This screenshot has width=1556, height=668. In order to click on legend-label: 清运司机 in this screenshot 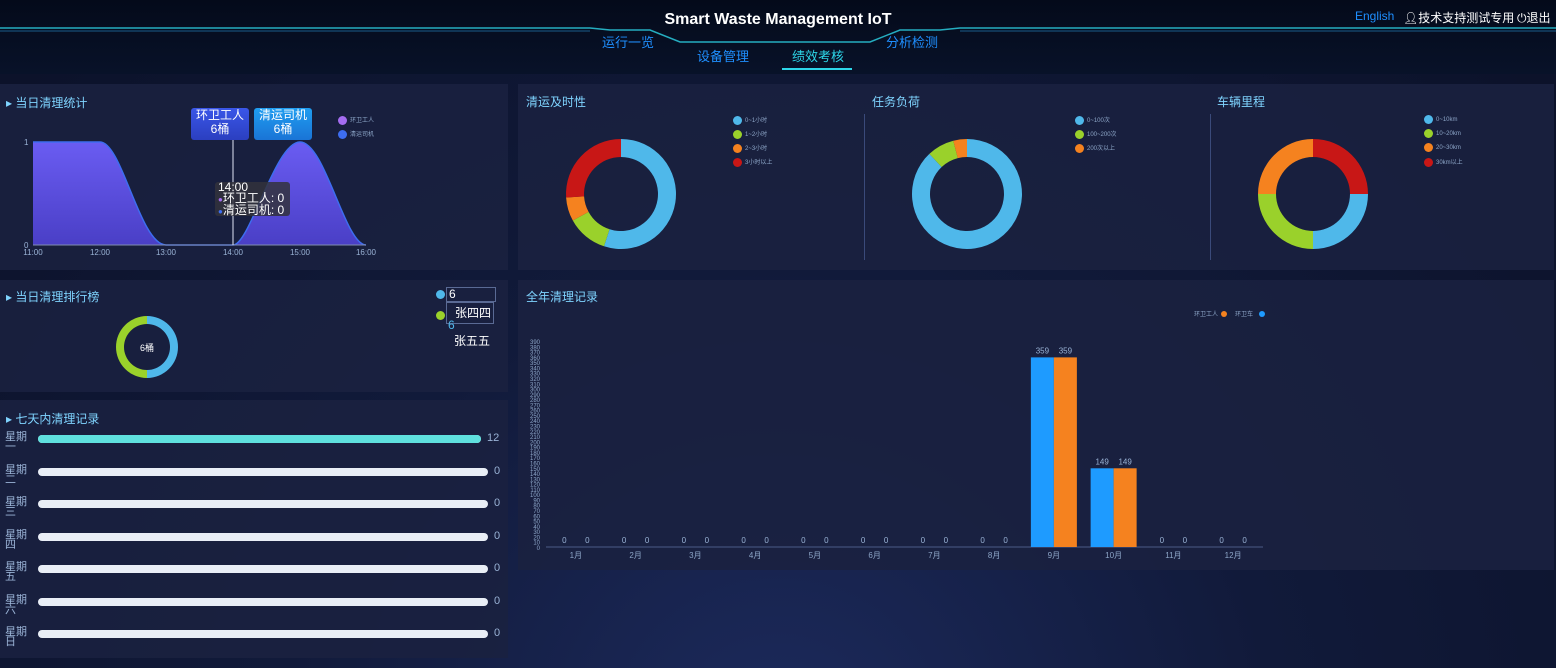, I will do `click(362, 135)`.